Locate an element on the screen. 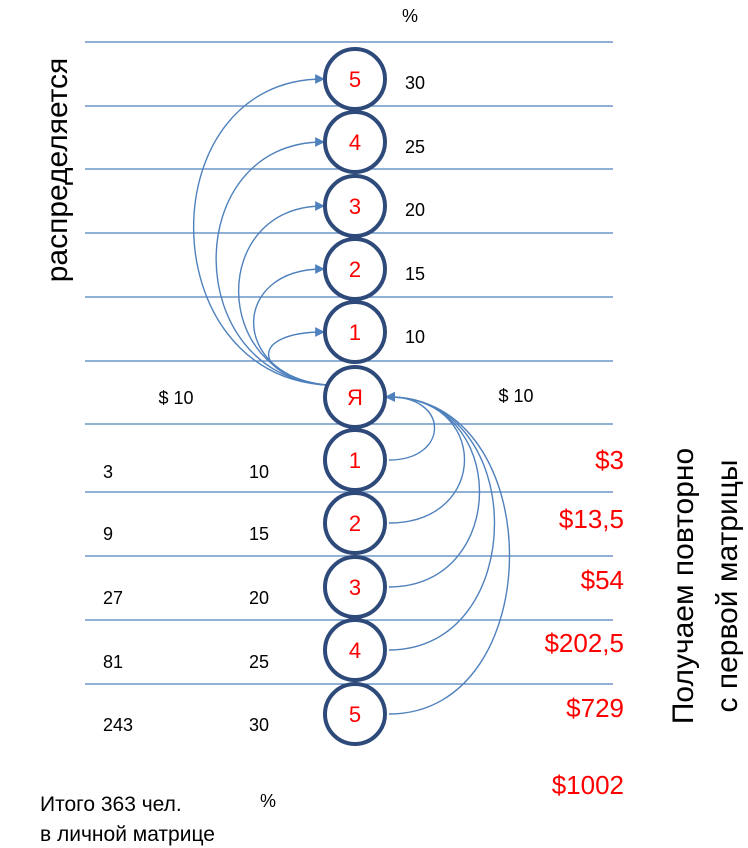 The width and height of the screenshot is (748, 848). lower-node-5-label: 5 is located at coordinates (355, 714).